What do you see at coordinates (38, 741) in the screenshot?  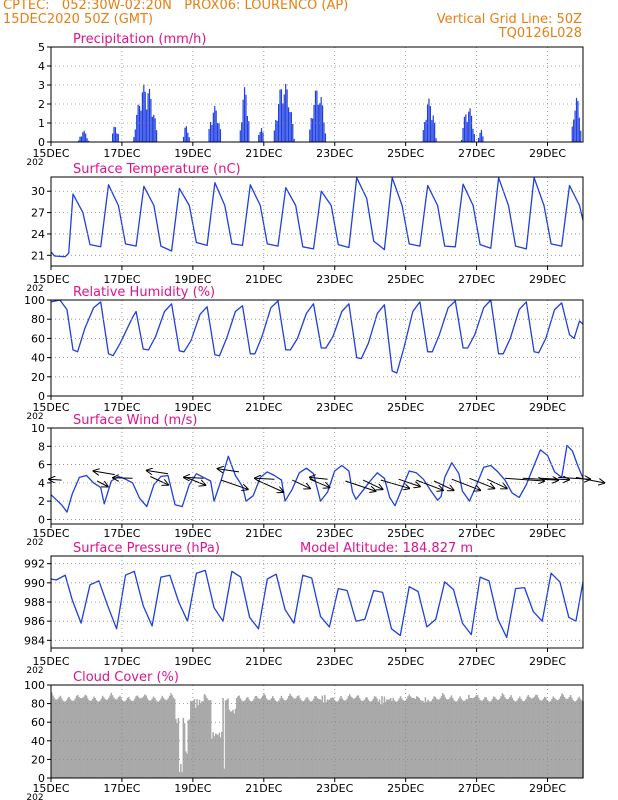 I see `y-tick-label: 40` at bounding box center [38, 741].